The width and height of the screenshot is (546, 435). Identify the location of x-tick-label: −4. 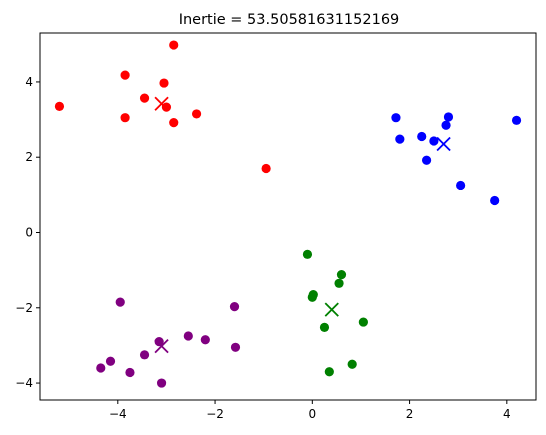
(118, 414).